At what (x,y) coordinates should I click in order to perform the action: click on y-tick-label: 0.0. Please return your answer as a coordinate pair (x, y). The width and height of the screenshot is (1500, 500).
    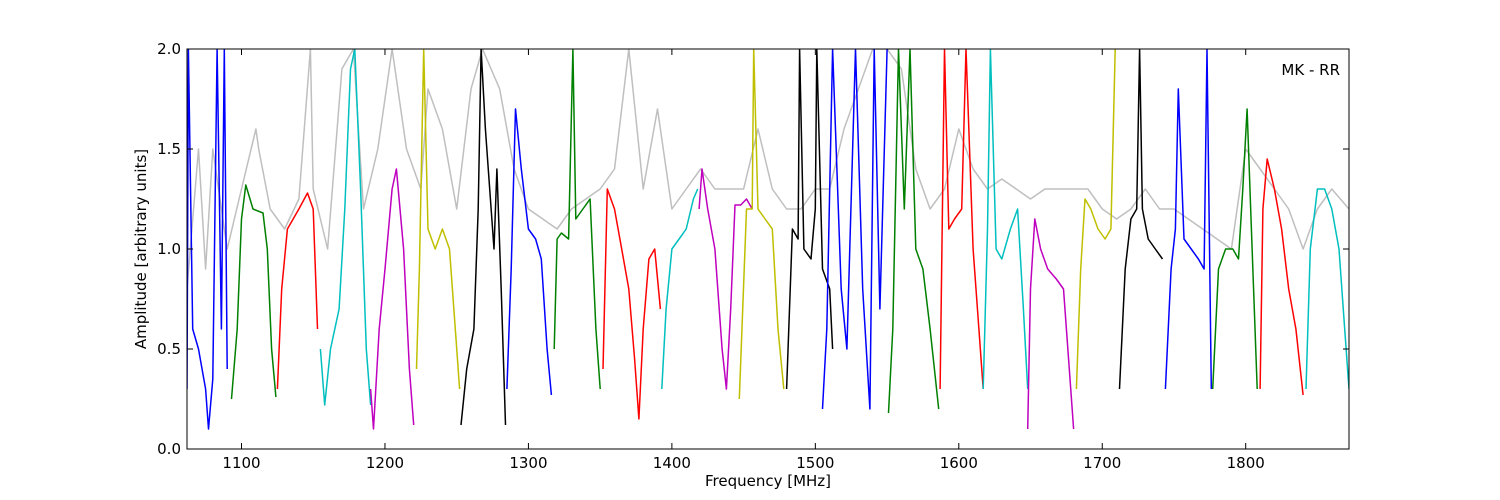
    Looking at the image, I should click on (169, 449).